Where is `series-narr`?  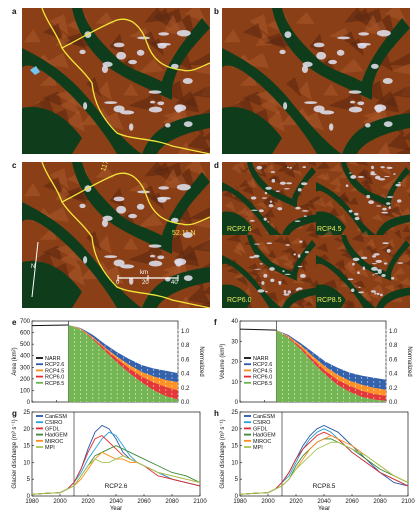 series-narr is located at coordinates (258, 329).